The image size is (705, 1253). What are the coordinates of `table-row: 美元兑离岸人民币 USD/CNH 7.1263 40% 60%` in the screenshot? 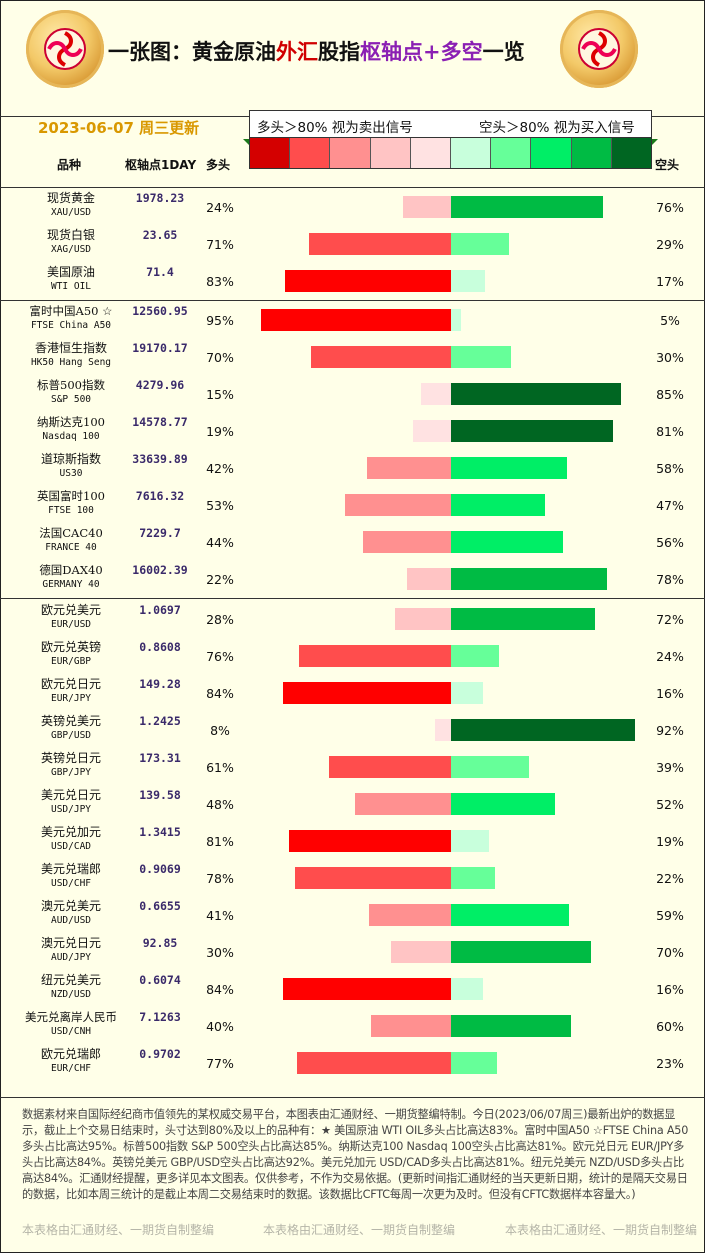 It's located at (352, 1025).